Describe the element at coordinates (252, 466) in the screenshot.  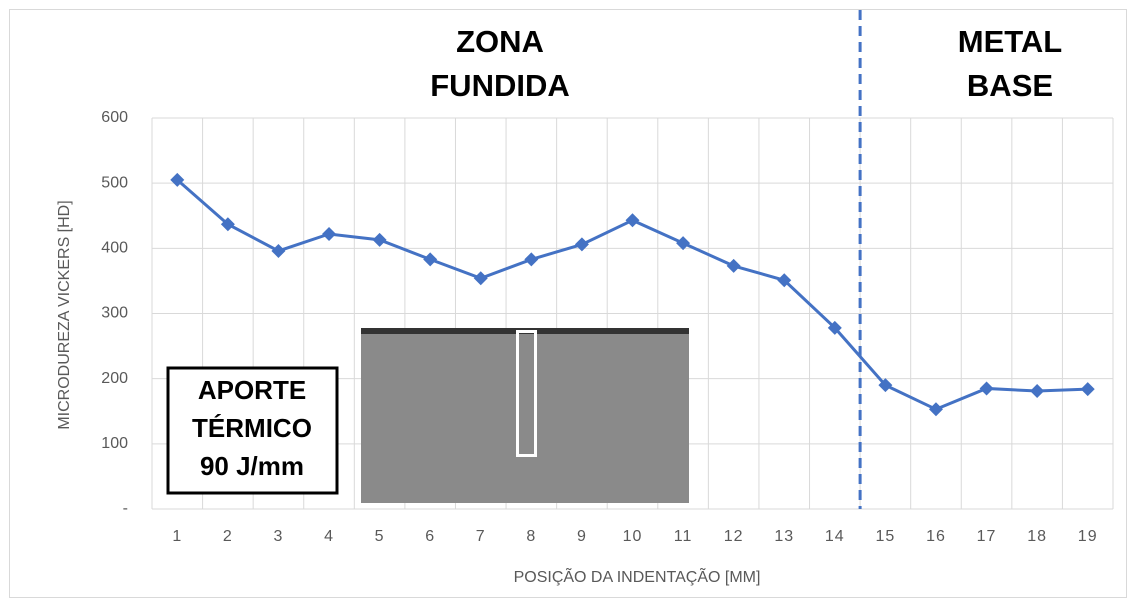
I see `annotation-text: 90 J/mm` at that location.